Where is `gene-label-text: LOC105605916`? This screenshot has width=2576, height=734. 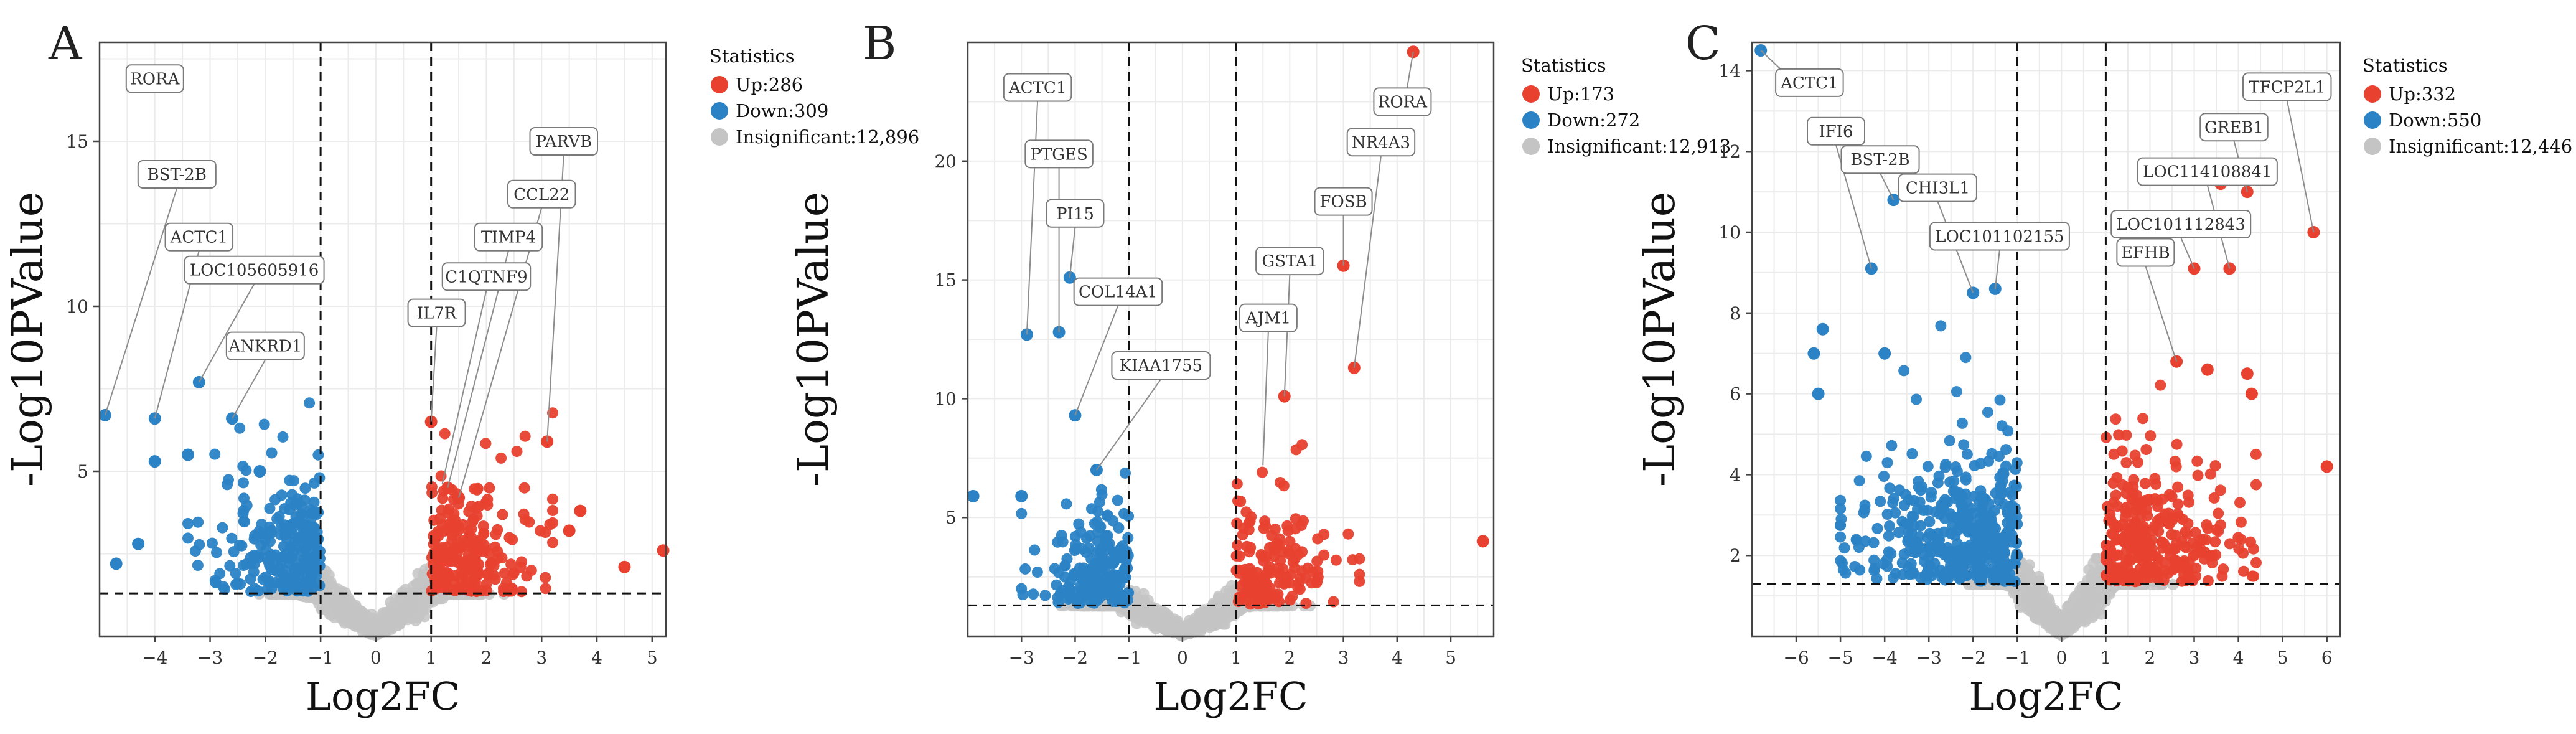
gene-label-text: LOC105605916 is located at coordinates (254, 270).